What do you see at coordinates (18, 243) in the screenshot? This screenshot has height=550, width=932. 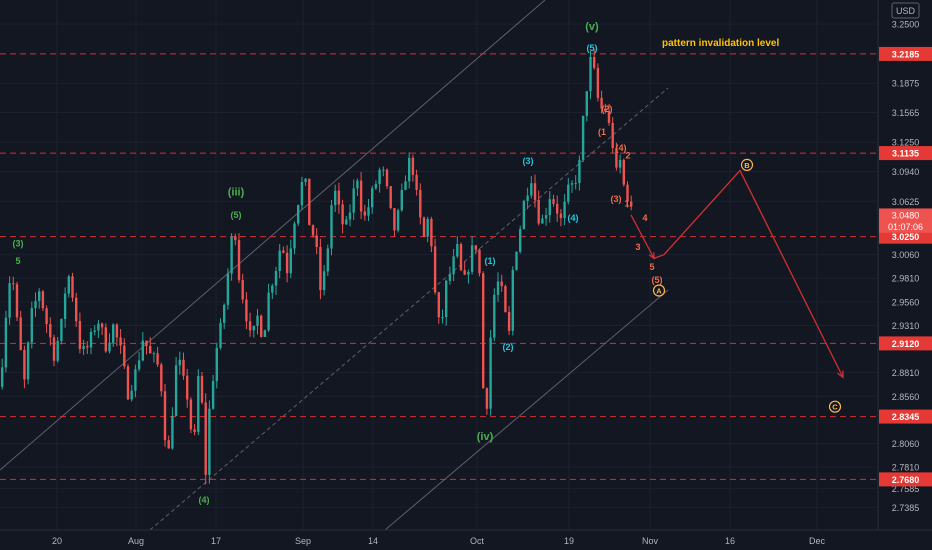 I see `wave-label-4: (3)` at bounding box center [18, 243].